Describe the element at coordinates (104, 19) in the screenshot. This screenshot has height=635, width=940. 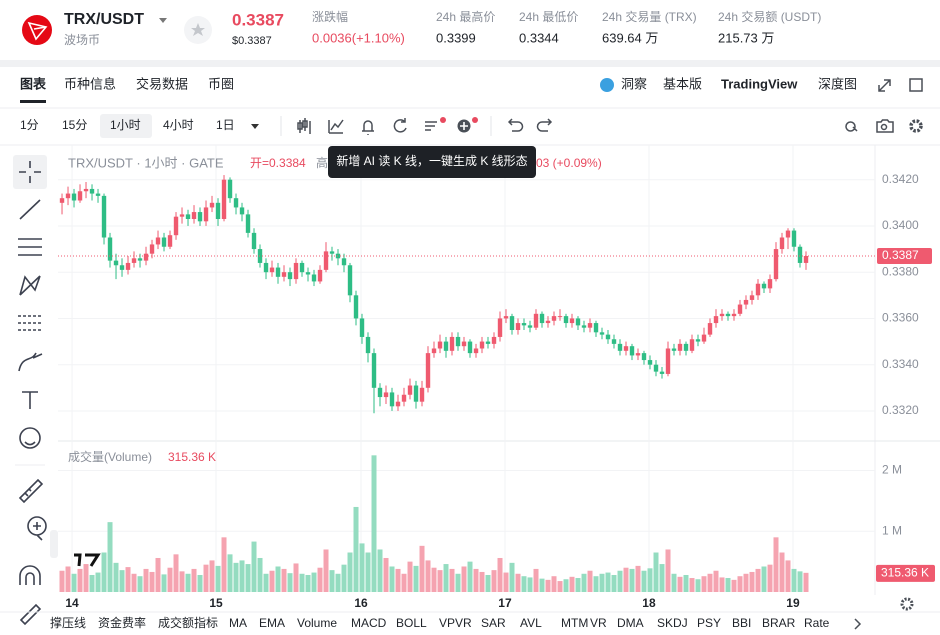
I see `pair-name: TRX/USDT` at that location.